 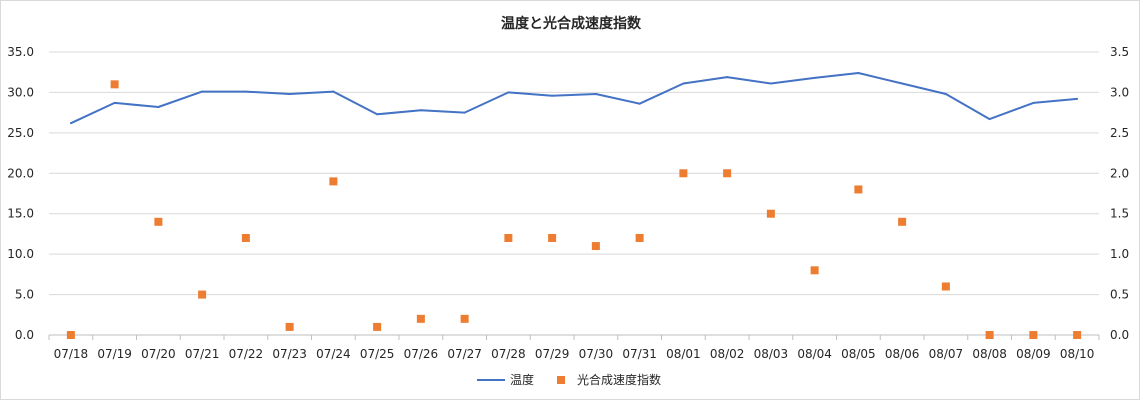 I want to click on left-axis: 0.0 5.0 10.0 15.0 20.0 25.0 30.0 35.0, so click(x=20, y=193).